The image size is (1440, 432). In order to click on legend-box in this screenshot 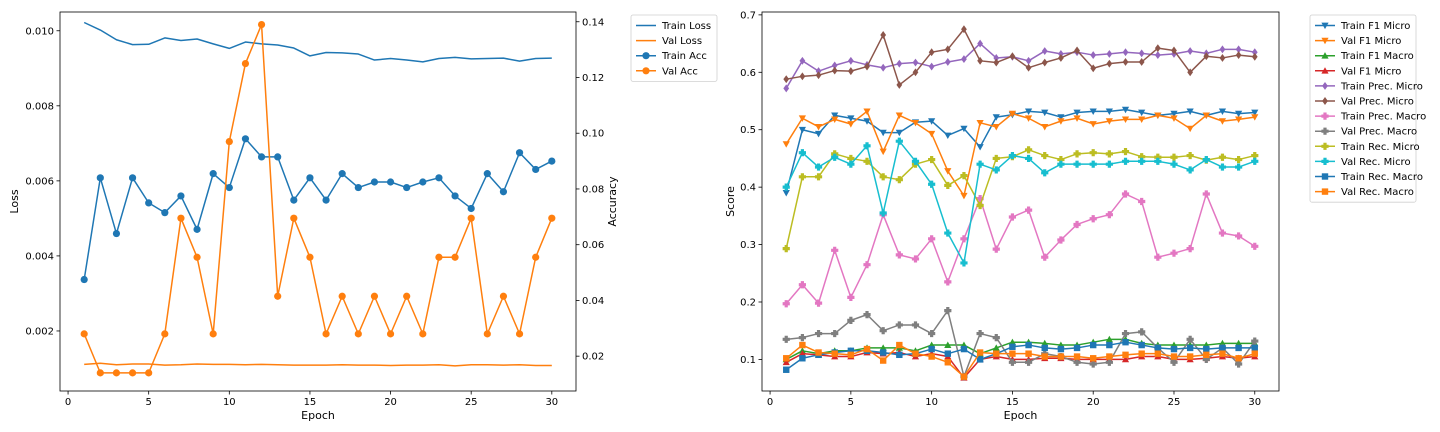, I will do `click(674, 48)`.